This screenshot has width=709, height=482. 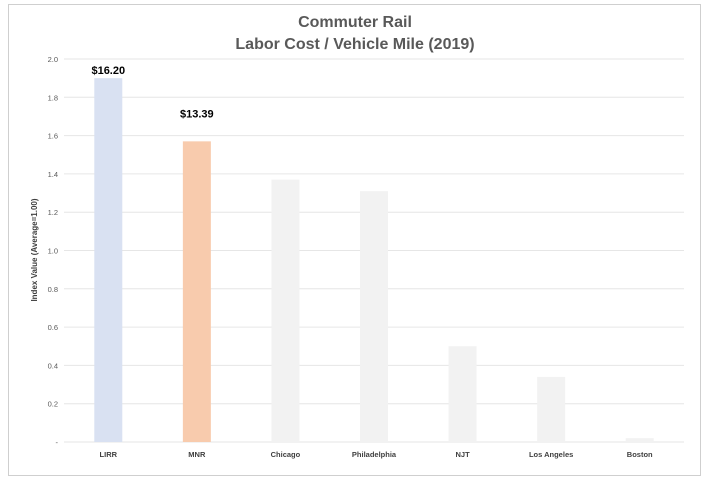 I want to click on y-tick-label: 1.0, so click(x=53, y=251).